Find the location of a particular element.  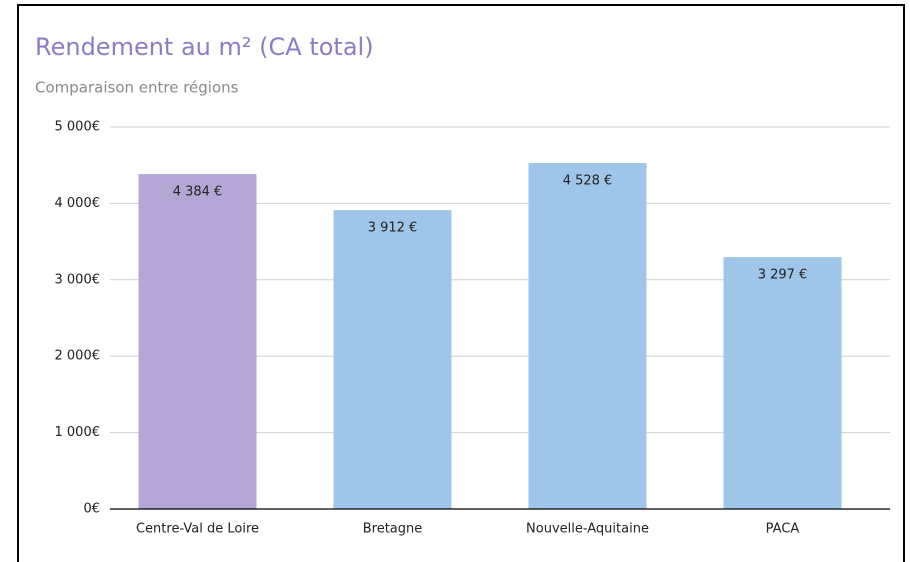

value-label: 4 384 € is located at coordinates (198, 192).